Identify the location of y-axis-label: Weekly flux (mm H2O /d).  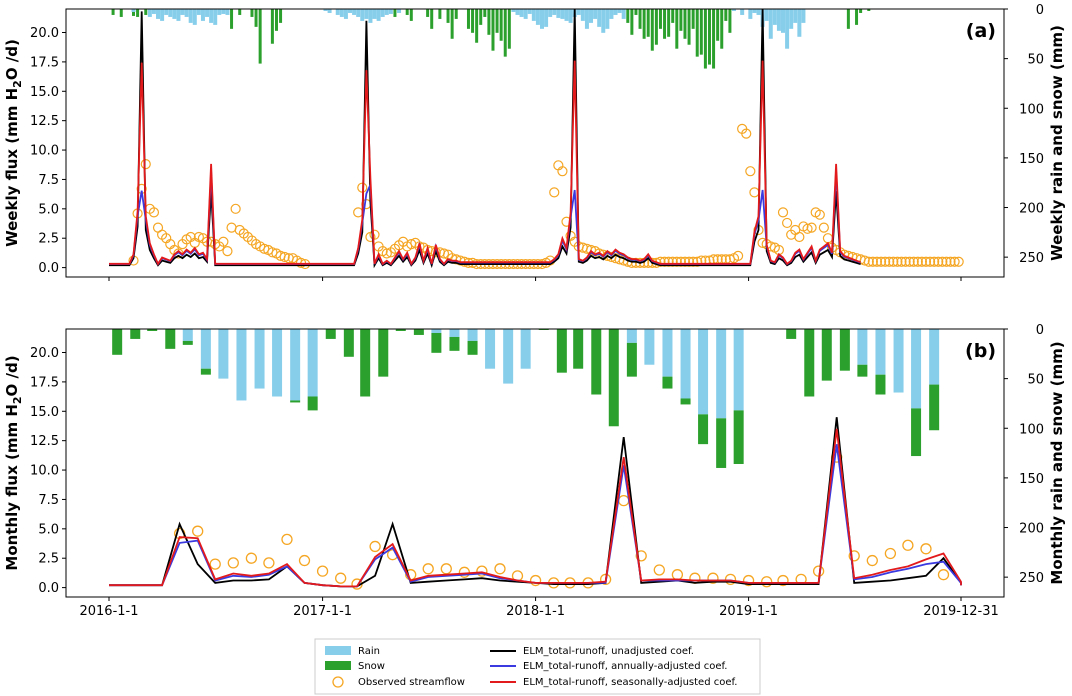
(13, 143).